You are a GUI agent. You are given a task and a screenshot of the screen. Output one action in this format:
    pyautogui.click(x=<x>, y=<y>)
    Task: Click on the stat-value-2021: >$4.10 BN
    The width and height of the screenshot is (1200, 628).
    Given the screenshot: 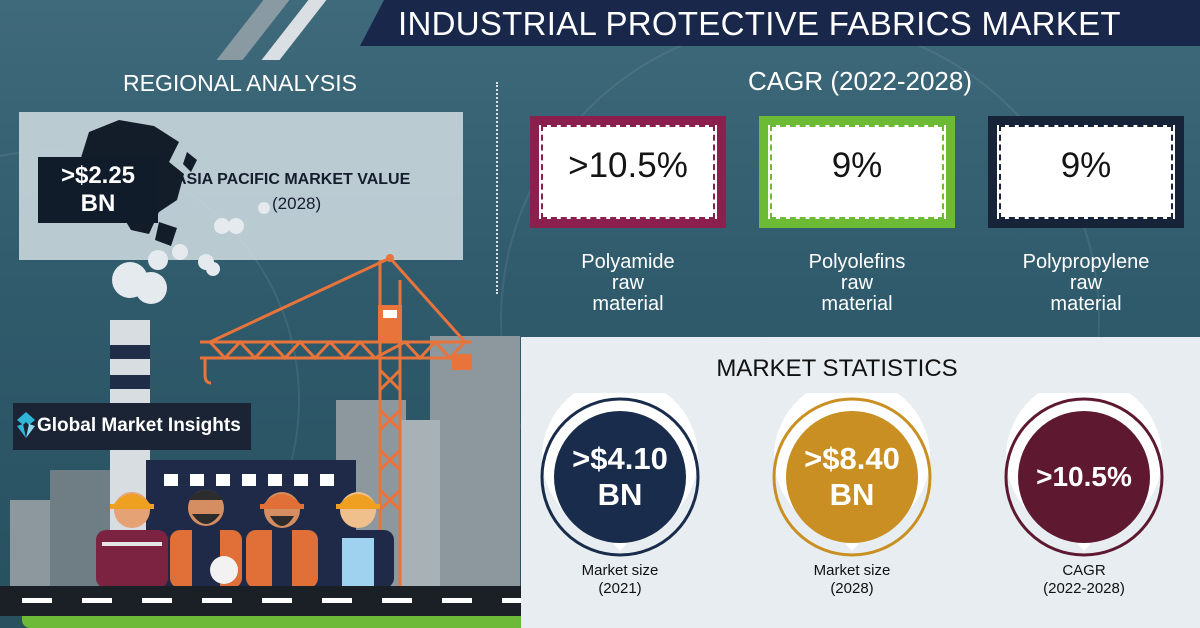 What is the action you would take?
    pyautogui.click(x=620, y=477)
    